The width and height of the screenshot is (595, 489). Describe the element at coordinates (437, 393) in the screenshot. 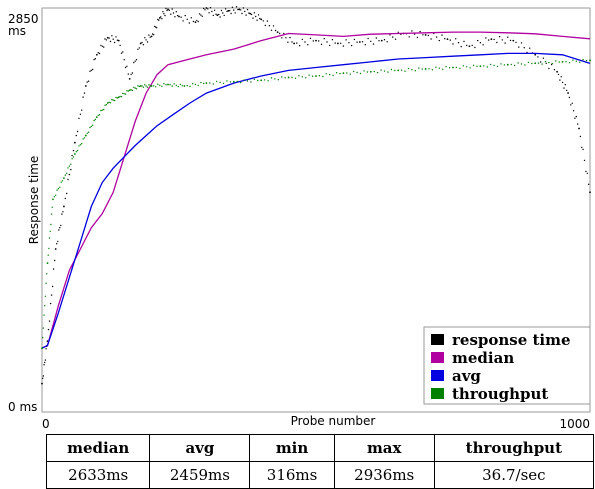

I see `legend-swatch-throughput` at that location.